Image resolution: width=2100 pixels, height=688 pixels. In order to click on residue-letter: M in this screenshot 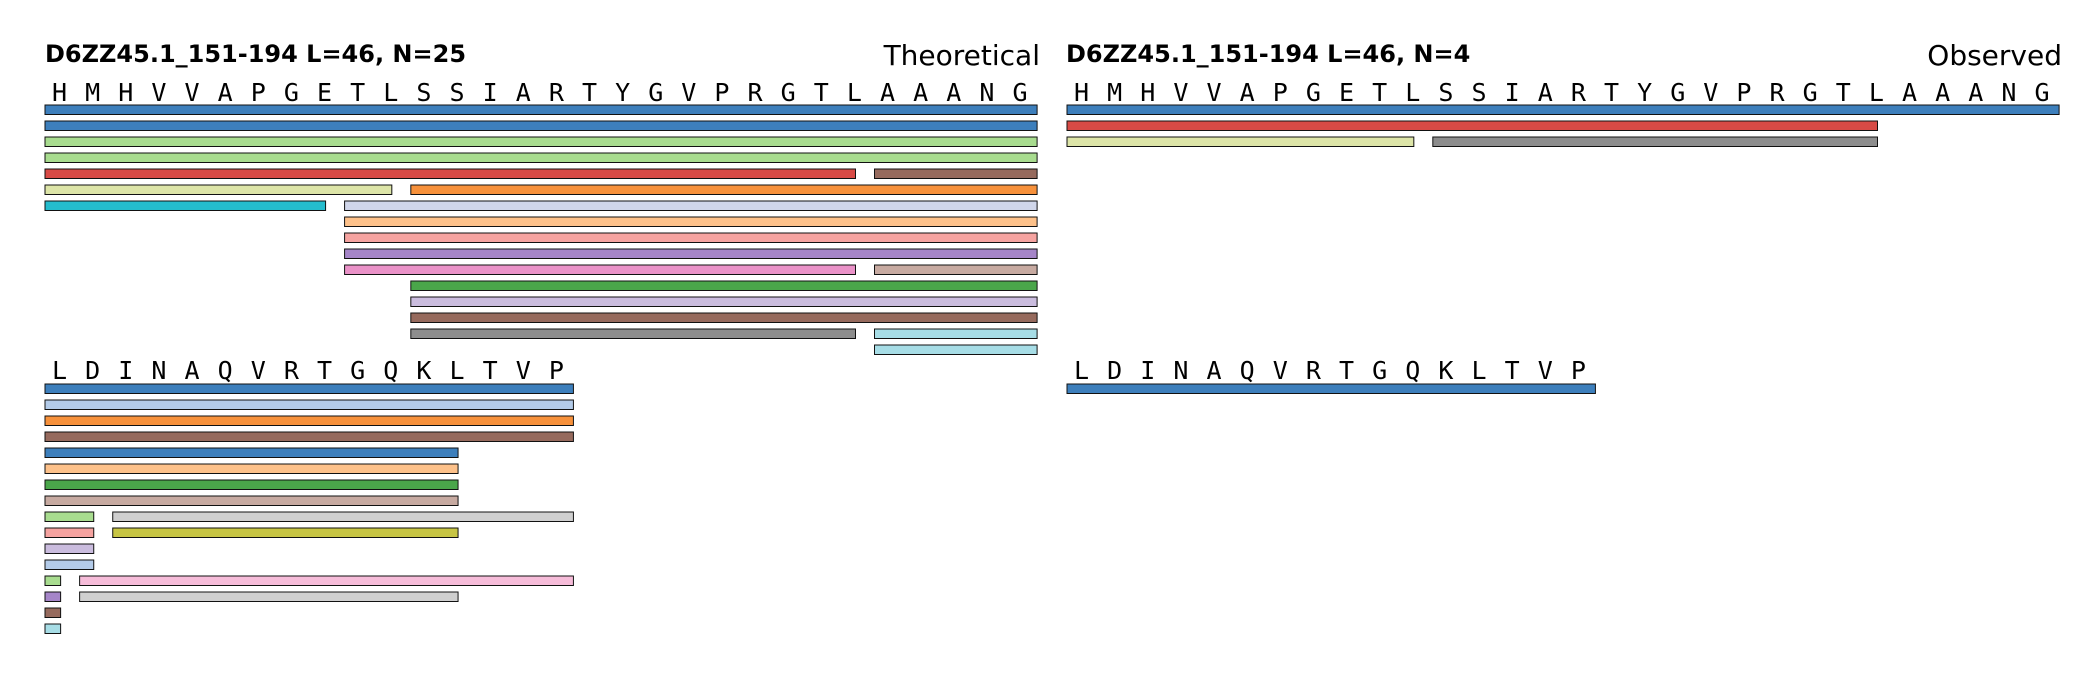, I will do `click(92, 92)`.